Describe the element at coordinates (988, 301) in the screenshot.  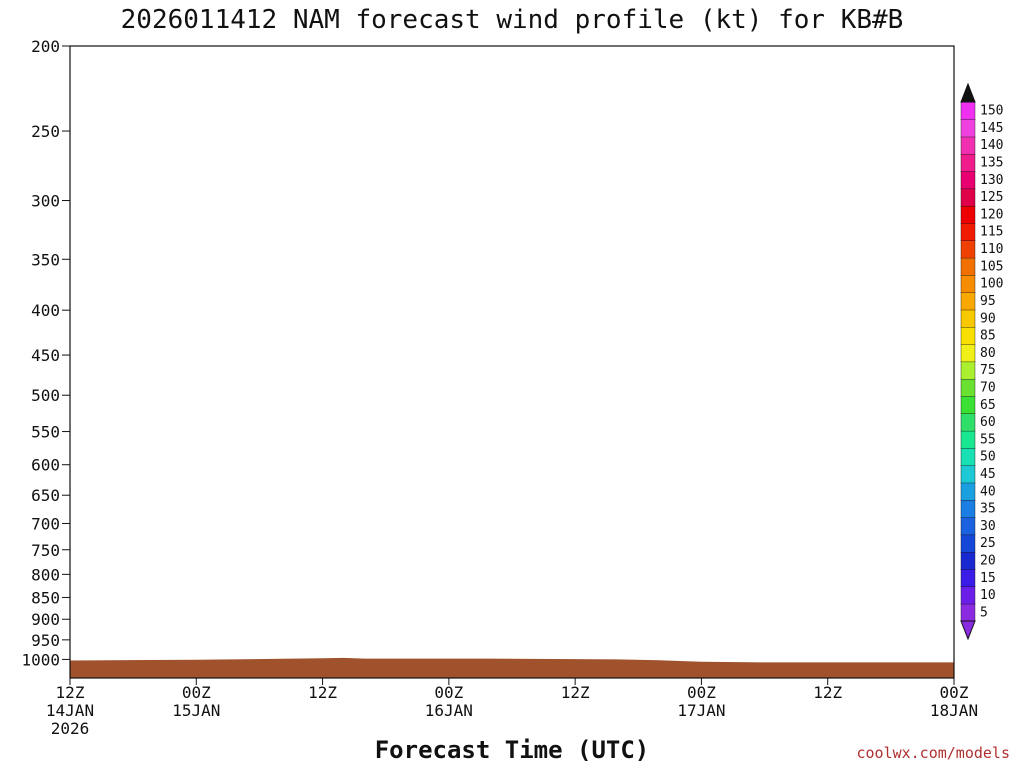
I see `colorbar-level-label: 95` at that location.